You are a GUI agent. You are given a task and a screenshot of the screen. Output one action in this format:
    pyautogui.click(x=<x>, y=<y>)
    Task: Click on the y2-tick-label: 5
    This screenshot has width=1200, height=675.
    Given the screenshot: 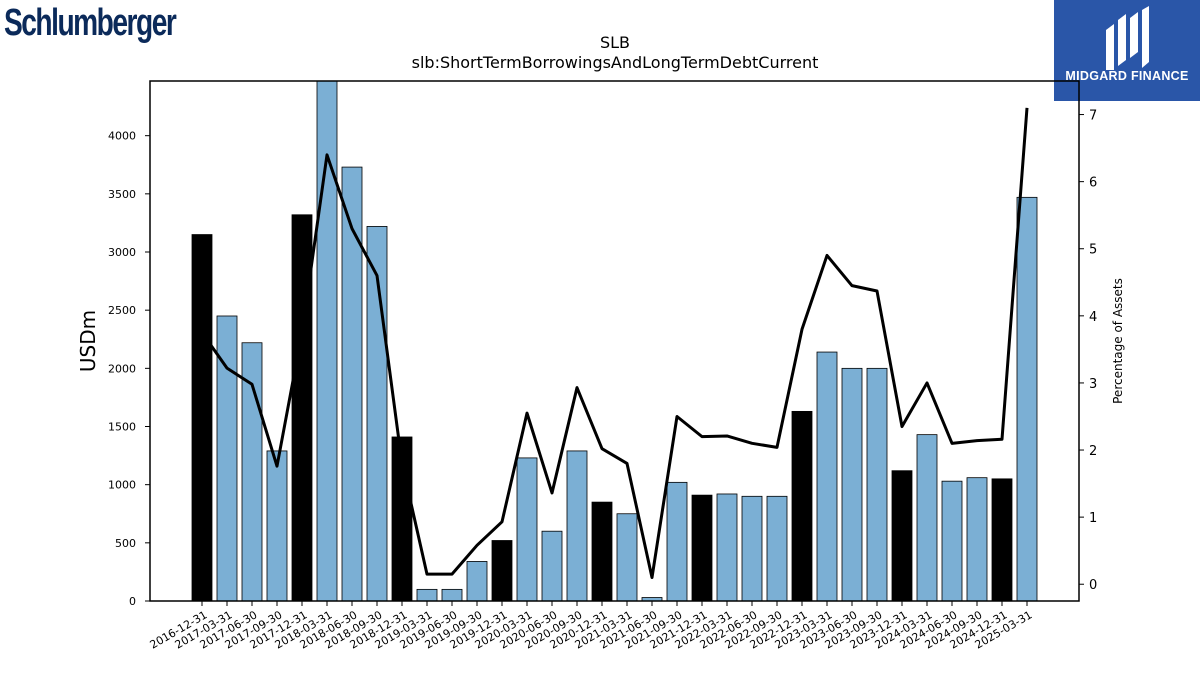 What is the action you would take?
    pyautogui.click(x=1093, y=250)
    